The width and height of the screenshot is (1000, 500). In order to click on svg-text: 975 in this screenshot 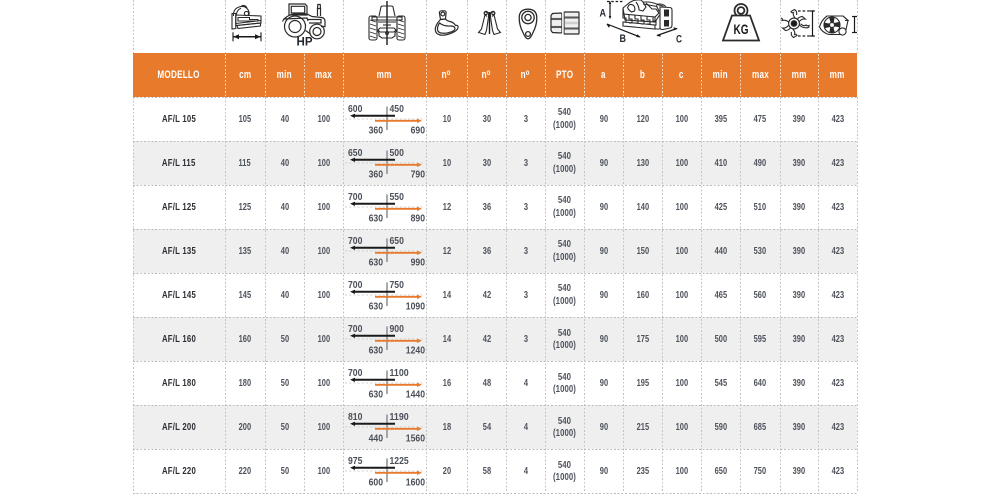, I will do `click(355, 461)`.